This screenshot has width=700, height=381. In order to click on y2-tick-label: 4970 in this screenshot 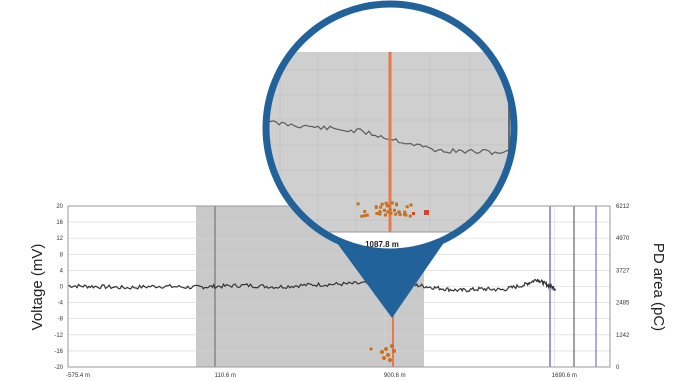, I will do `click(623, 239)`.